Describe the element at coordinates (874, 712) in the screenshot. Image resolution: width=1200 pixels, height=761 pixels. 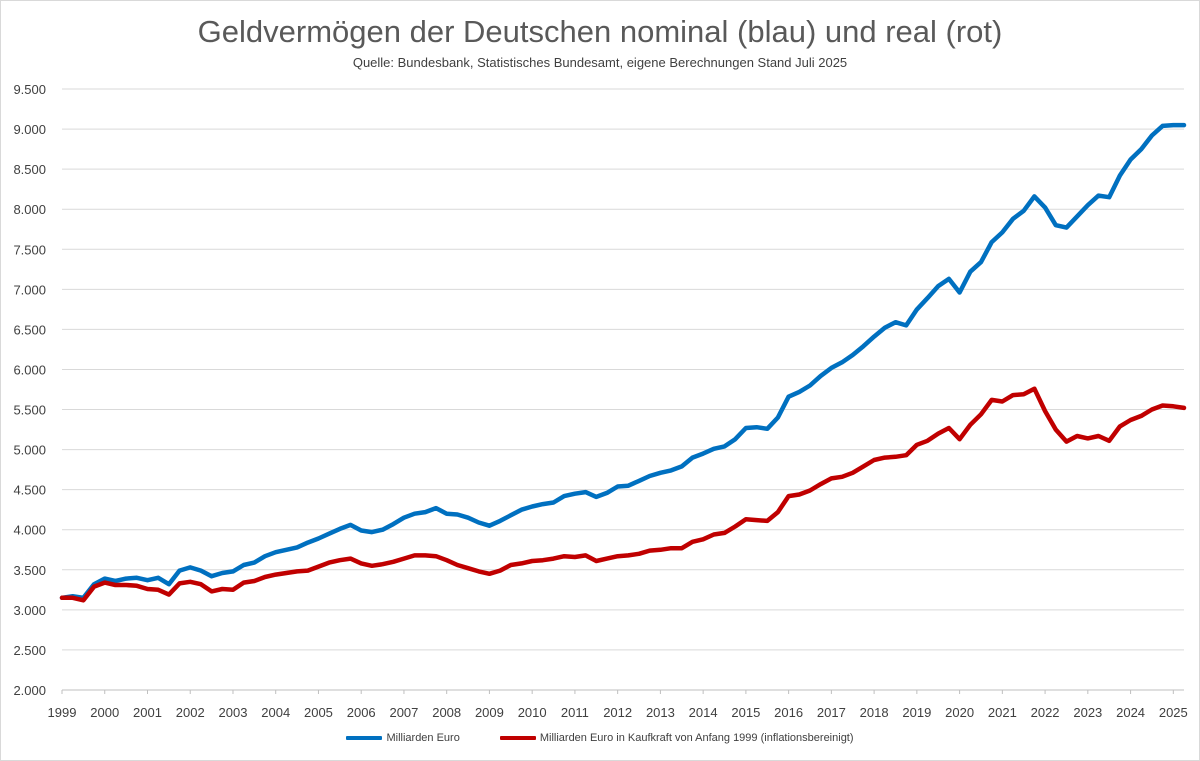
I see `x-tick-label: 2018` at that location.